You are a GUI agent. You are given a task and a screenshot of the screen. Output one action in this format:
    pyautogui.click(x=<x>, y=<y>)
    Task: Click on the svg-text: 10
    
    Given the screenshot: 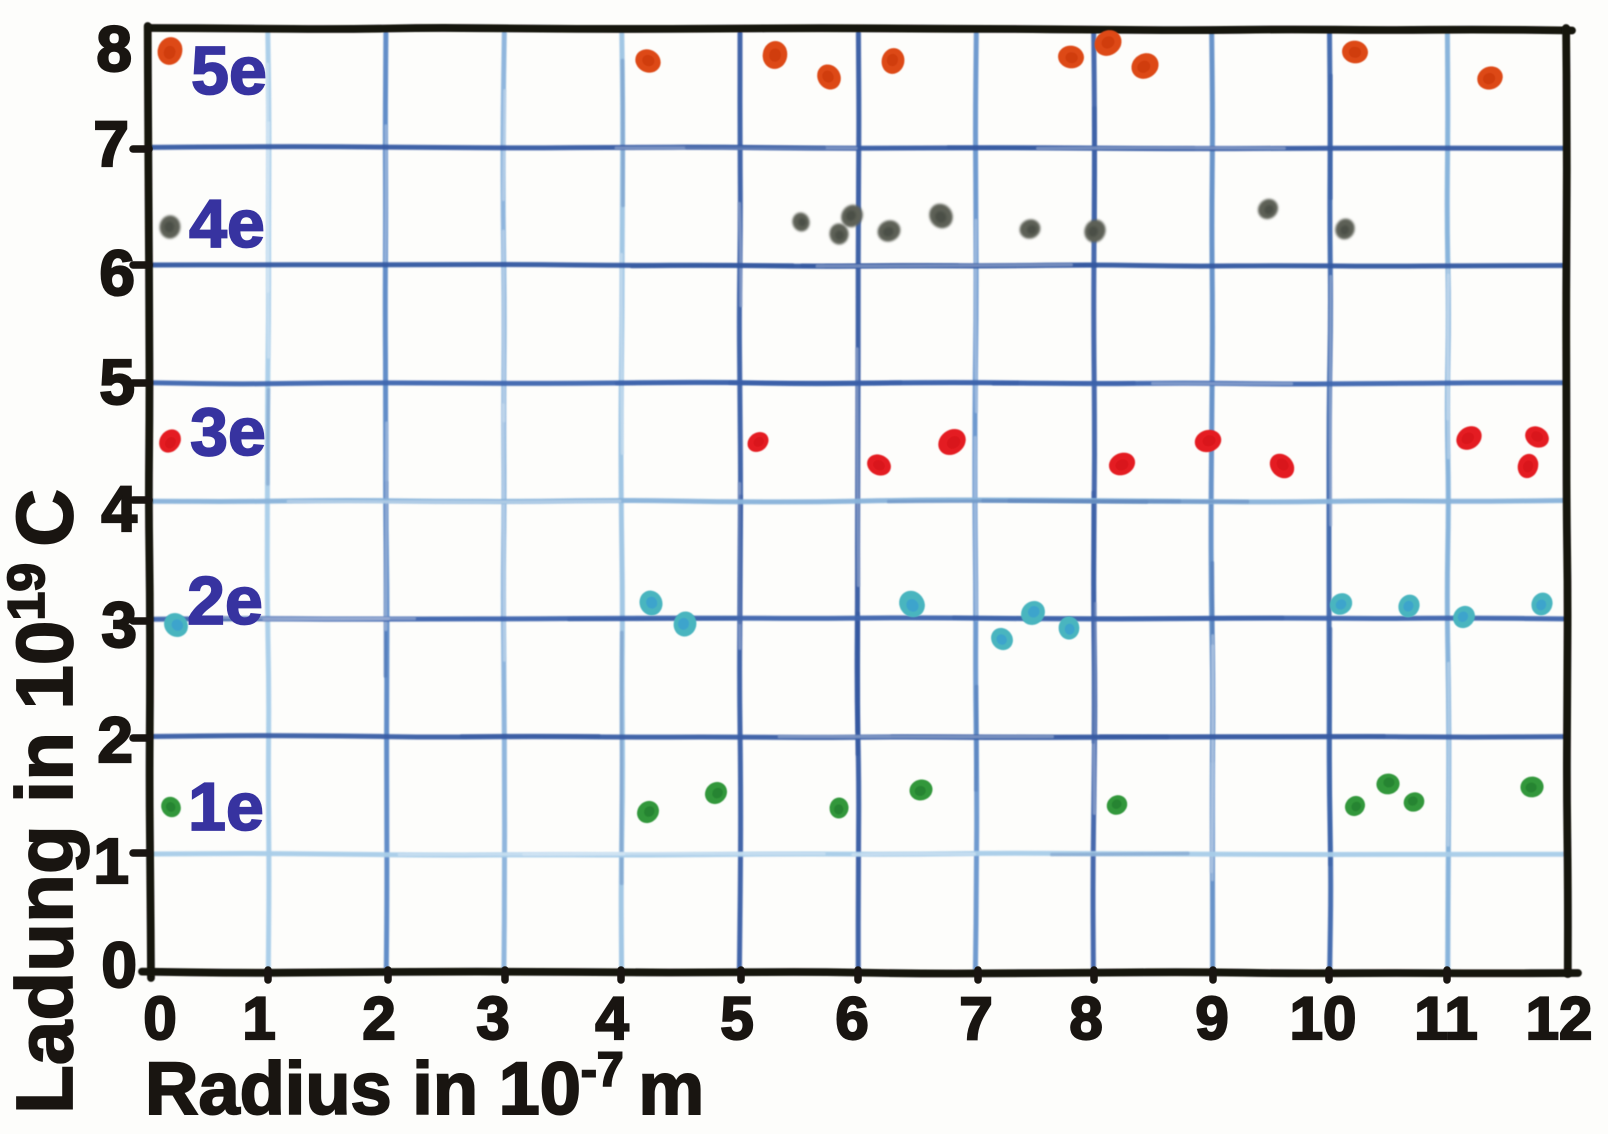 What is the action you would take?
    pyautogui.click(x=1323, y=1018)
    